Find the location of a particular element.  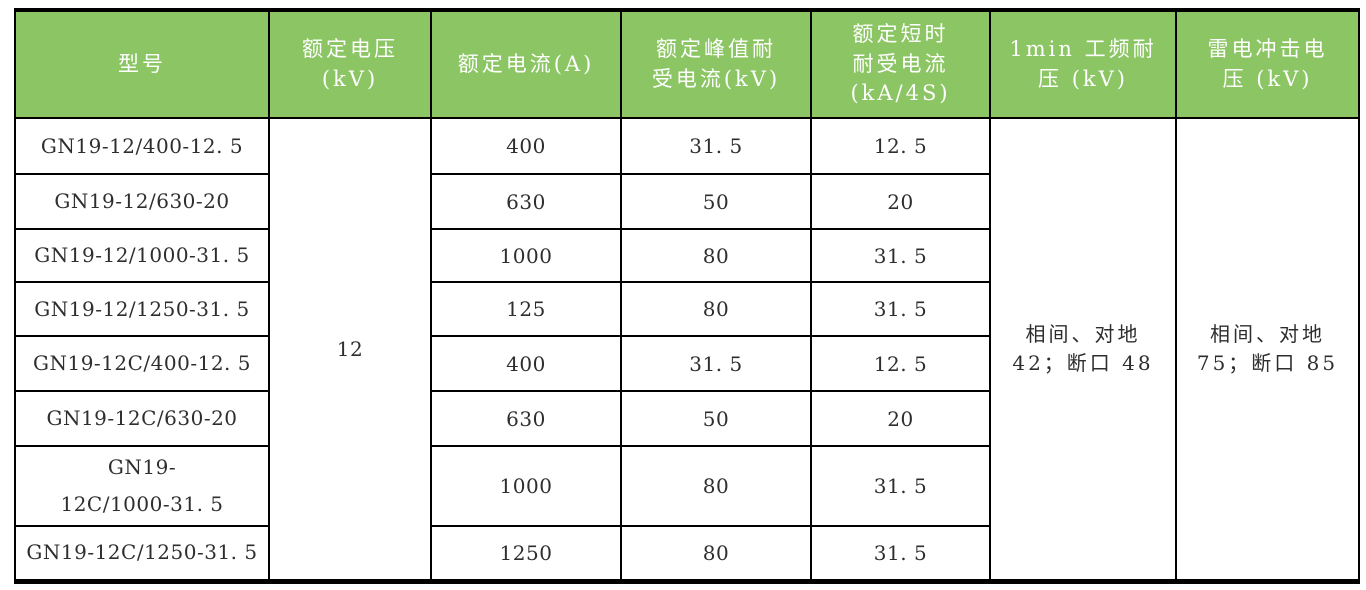

power-frequency-withstand-cell: 相间、对地 42；断口 48 is located at coordinates (1083, 349).